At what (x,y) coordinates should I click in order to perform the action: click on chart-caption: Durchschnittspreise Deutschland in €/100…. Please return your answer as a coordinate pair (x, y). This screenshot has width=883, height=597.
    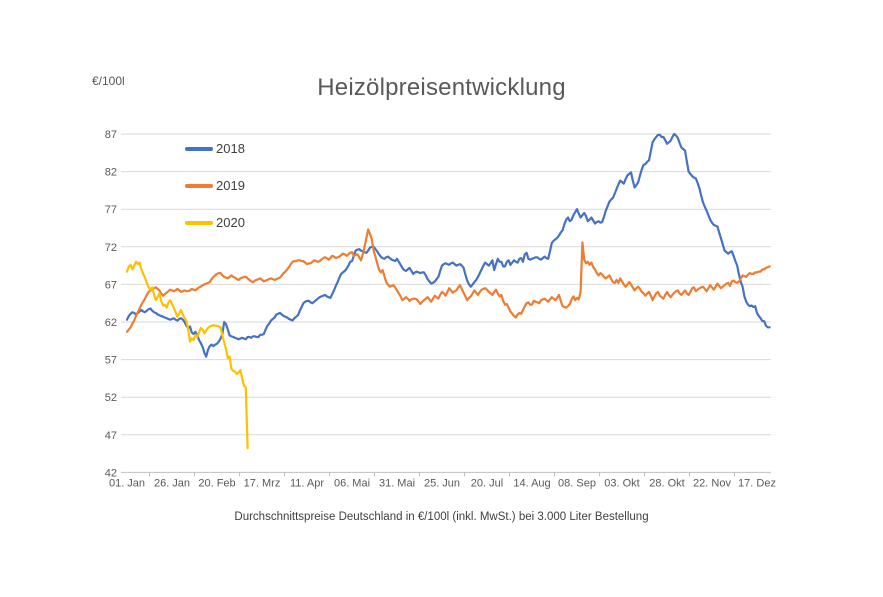
    Looking at the image, I should click on (441, 517).